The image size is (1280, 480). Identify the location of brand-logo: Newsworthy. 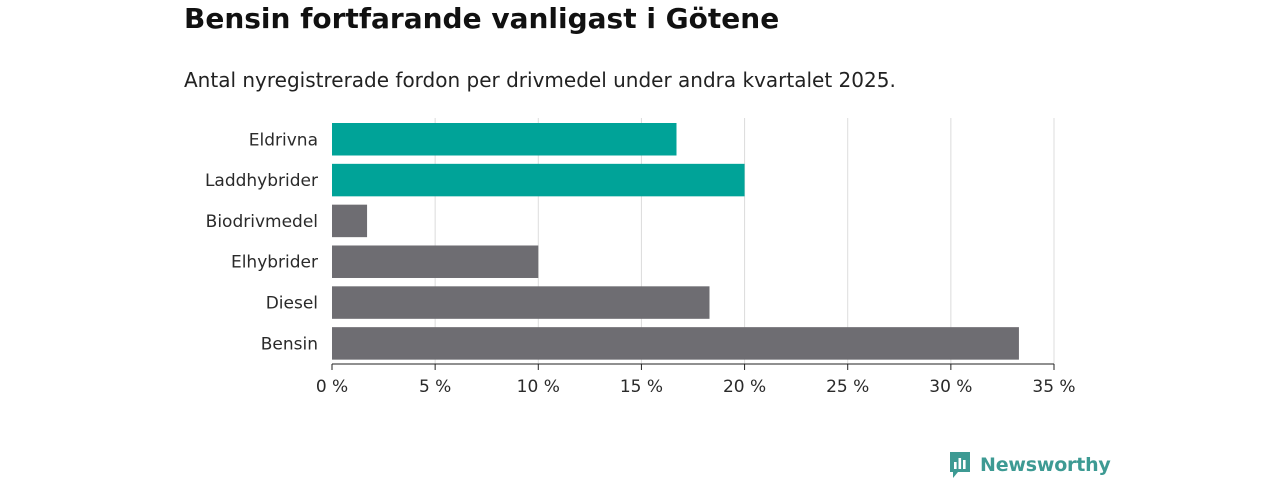
(1029, 465).